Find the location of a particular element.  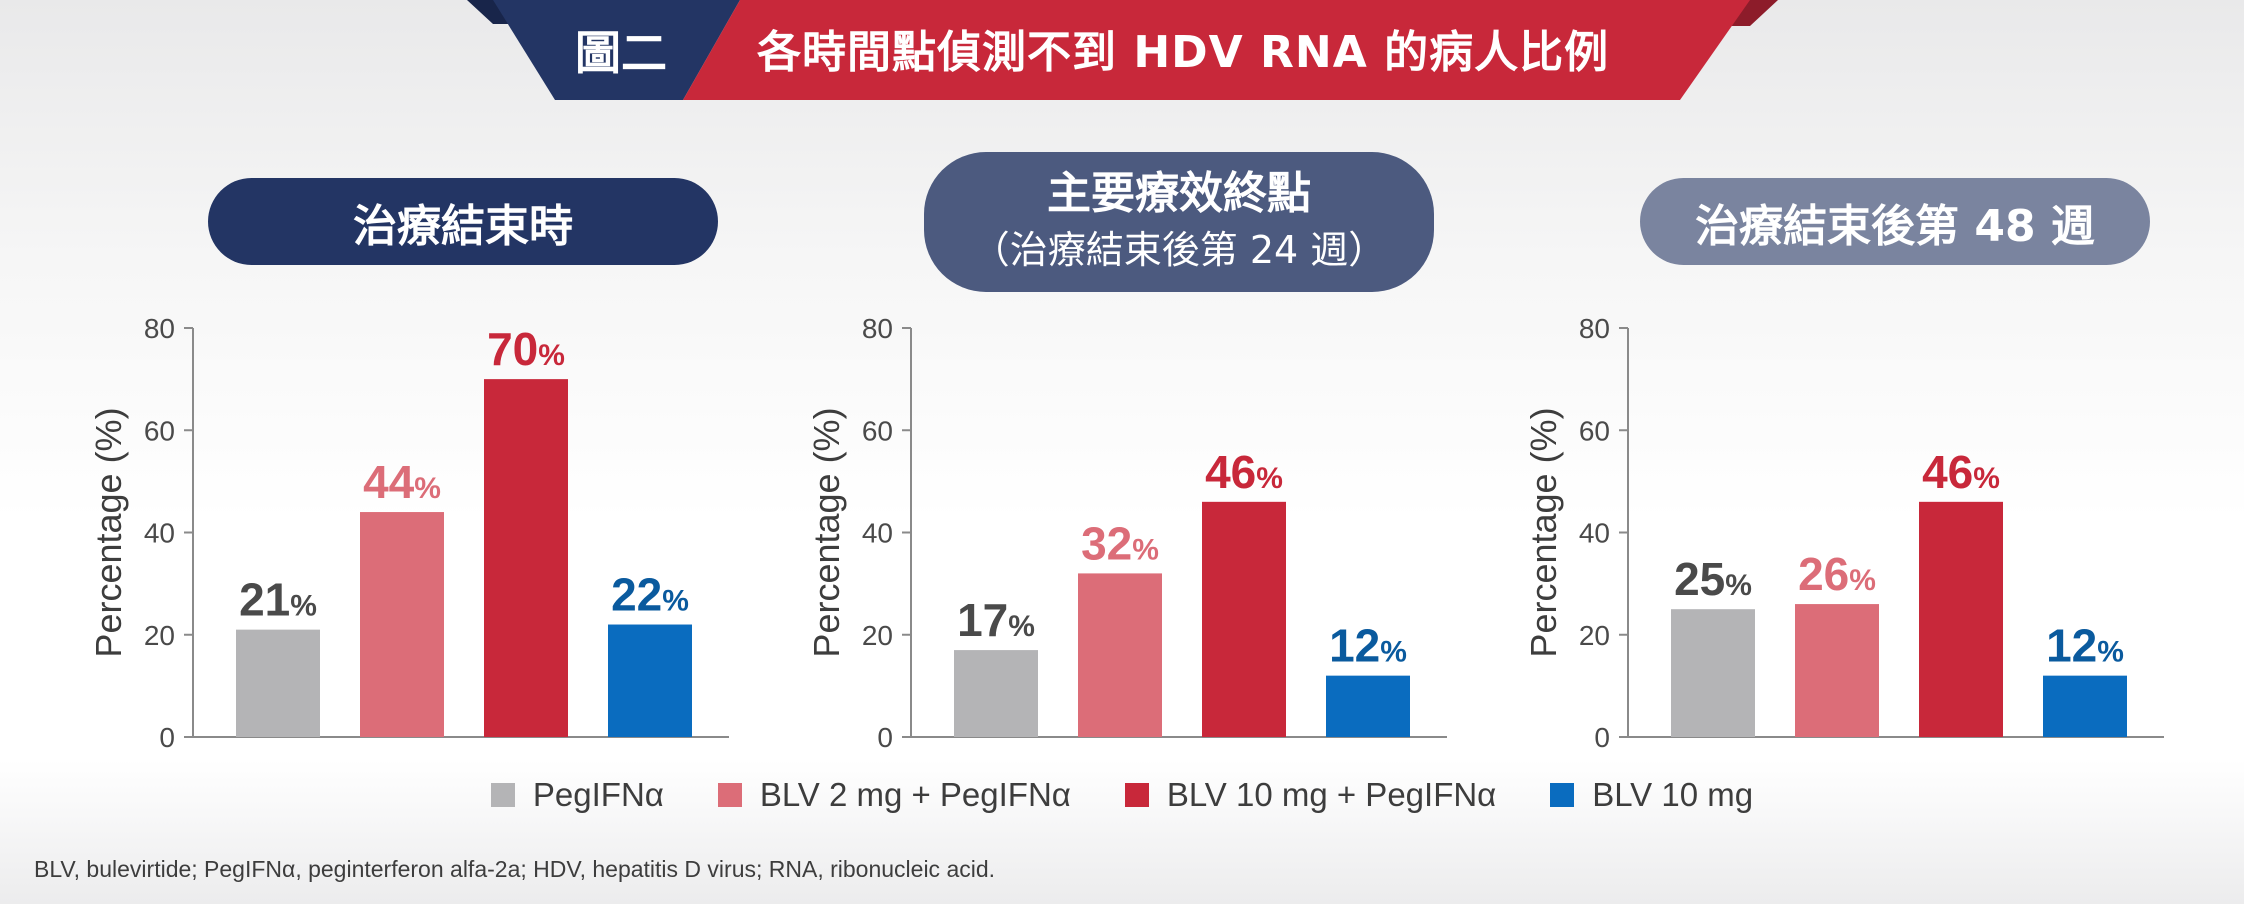

data-label: 21% is located at coordinates (278, 600).